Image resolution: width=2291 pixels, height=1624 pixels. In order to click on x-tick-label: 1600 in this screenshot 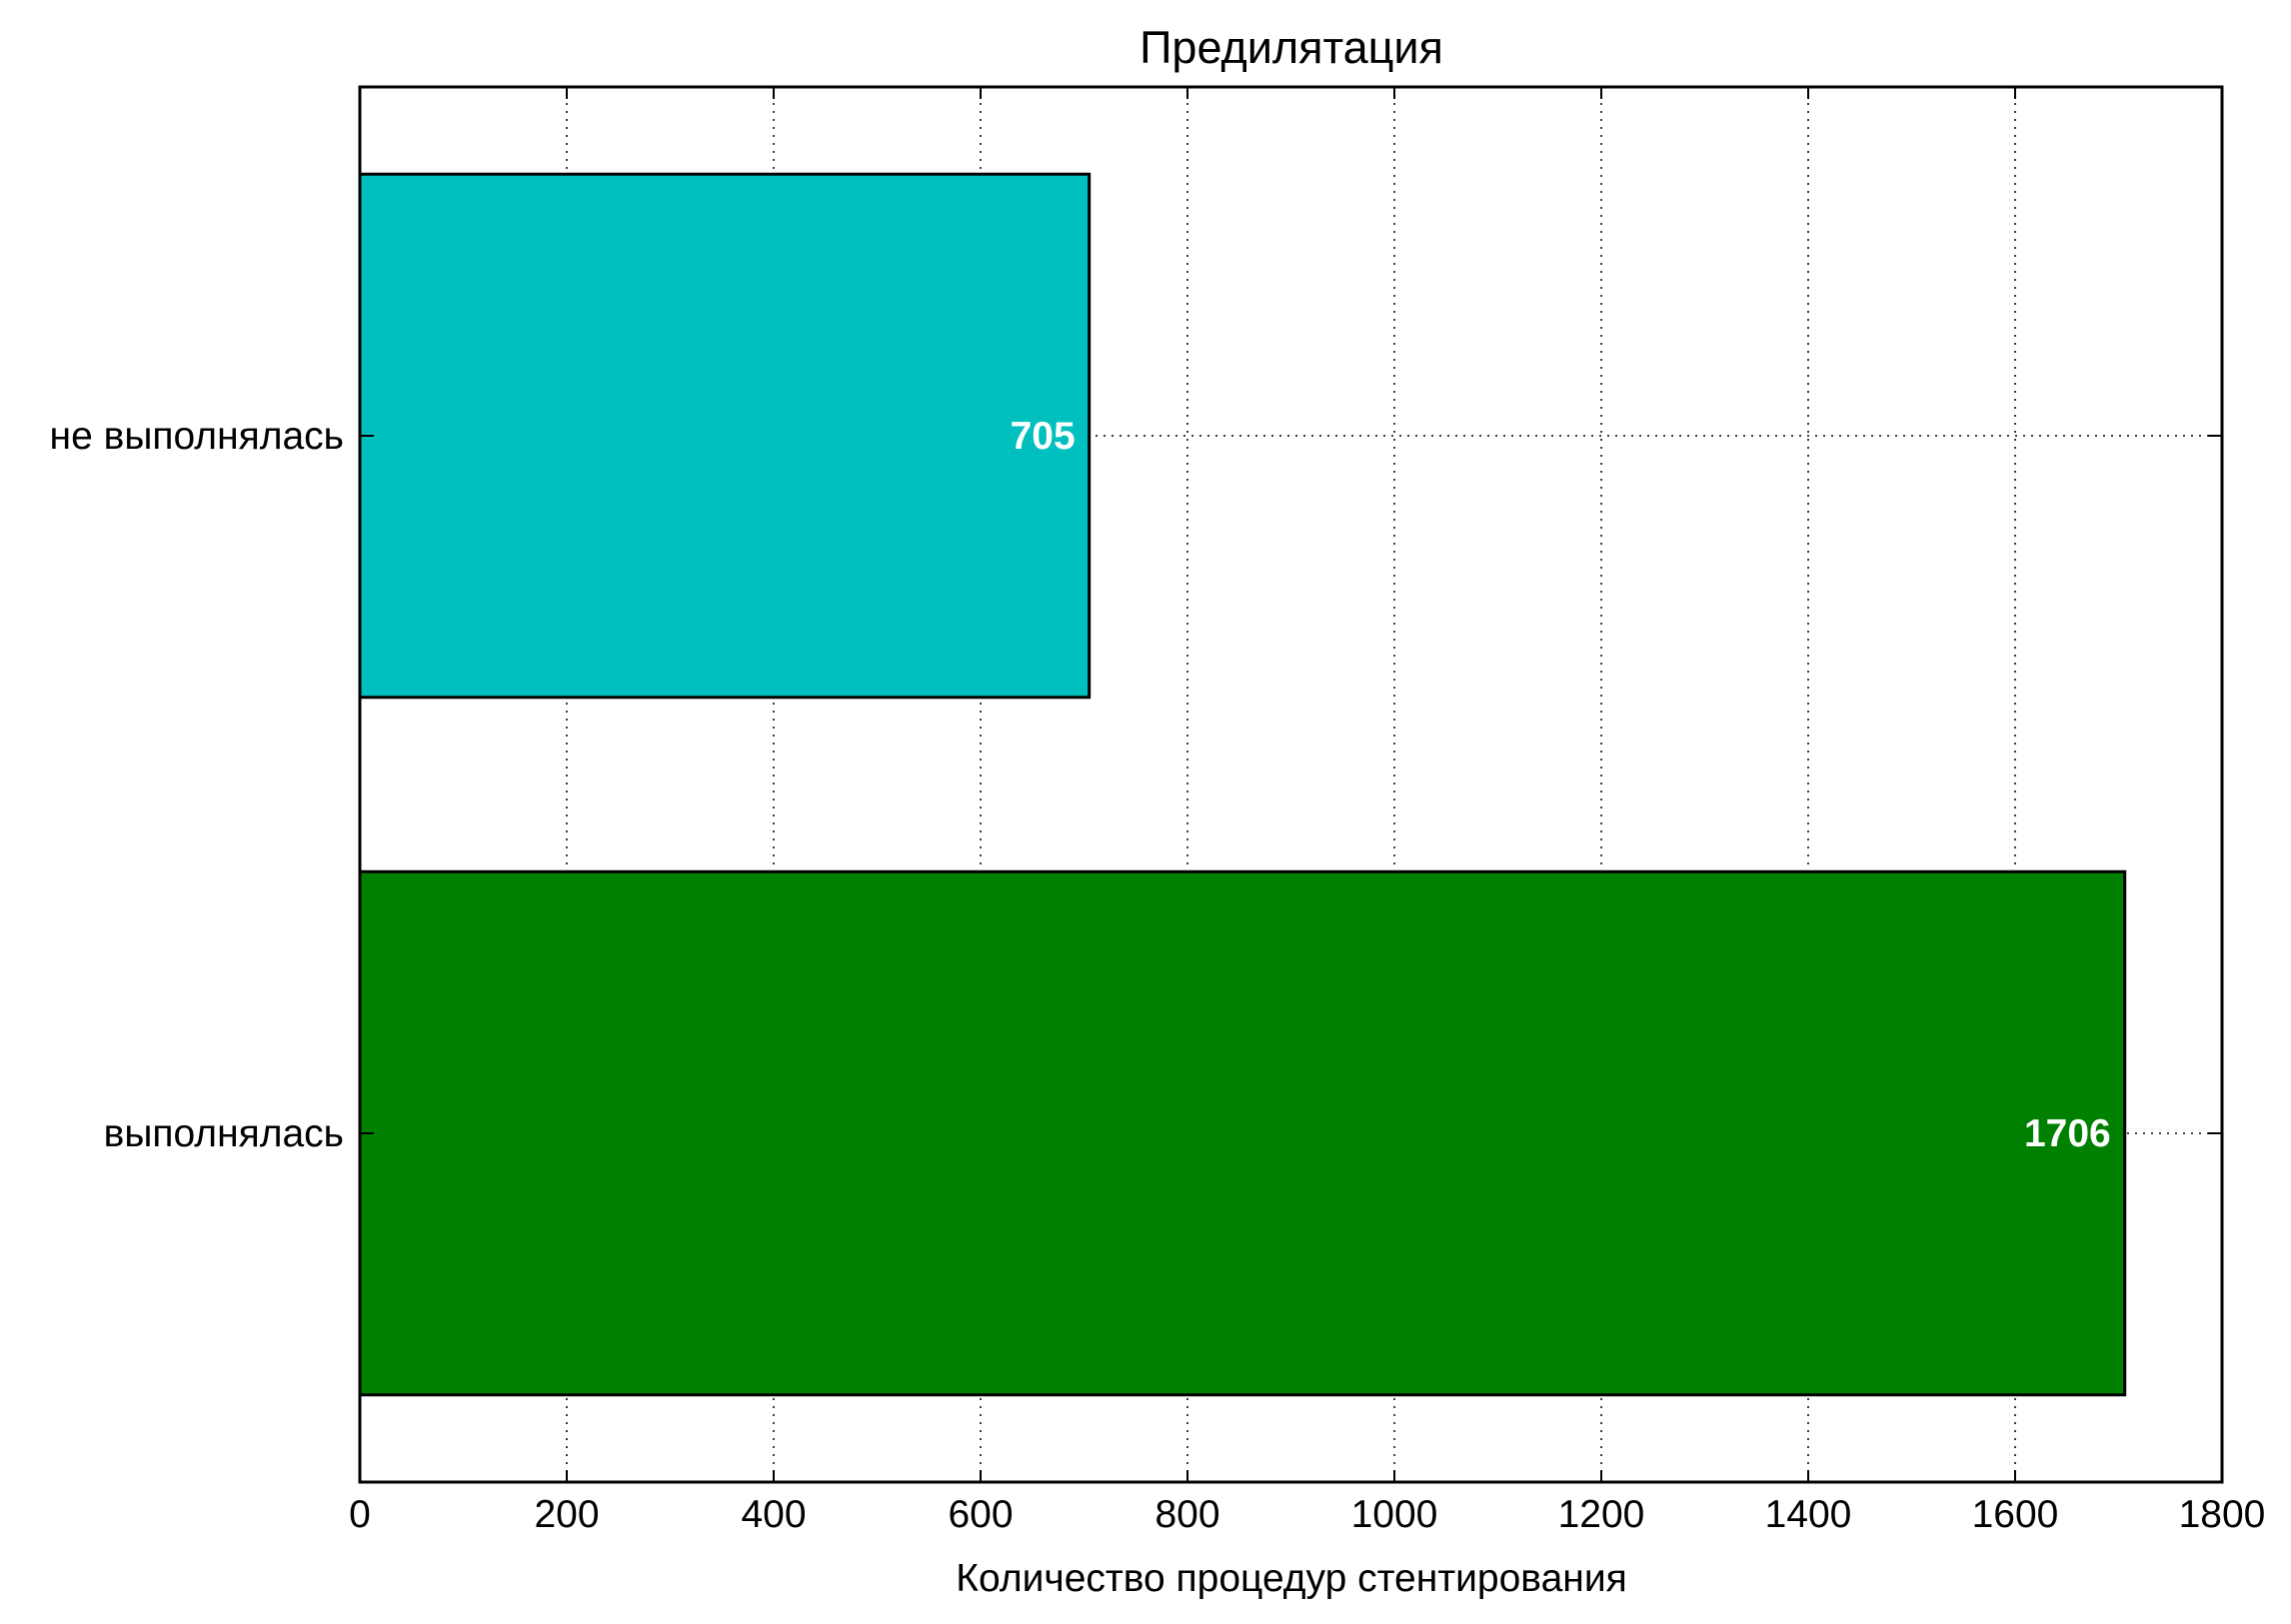, I will do `click(2015, 1515)`.